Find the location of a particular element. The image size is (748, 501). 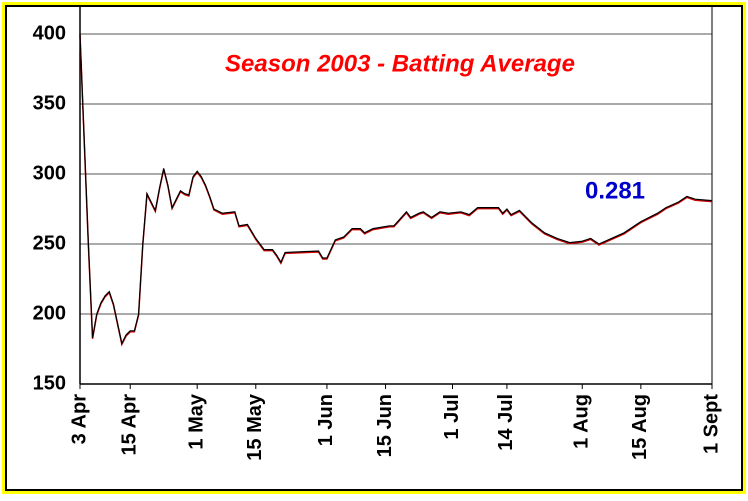

x-tick-label: 15 Apr is located at coordinates (130, 425).